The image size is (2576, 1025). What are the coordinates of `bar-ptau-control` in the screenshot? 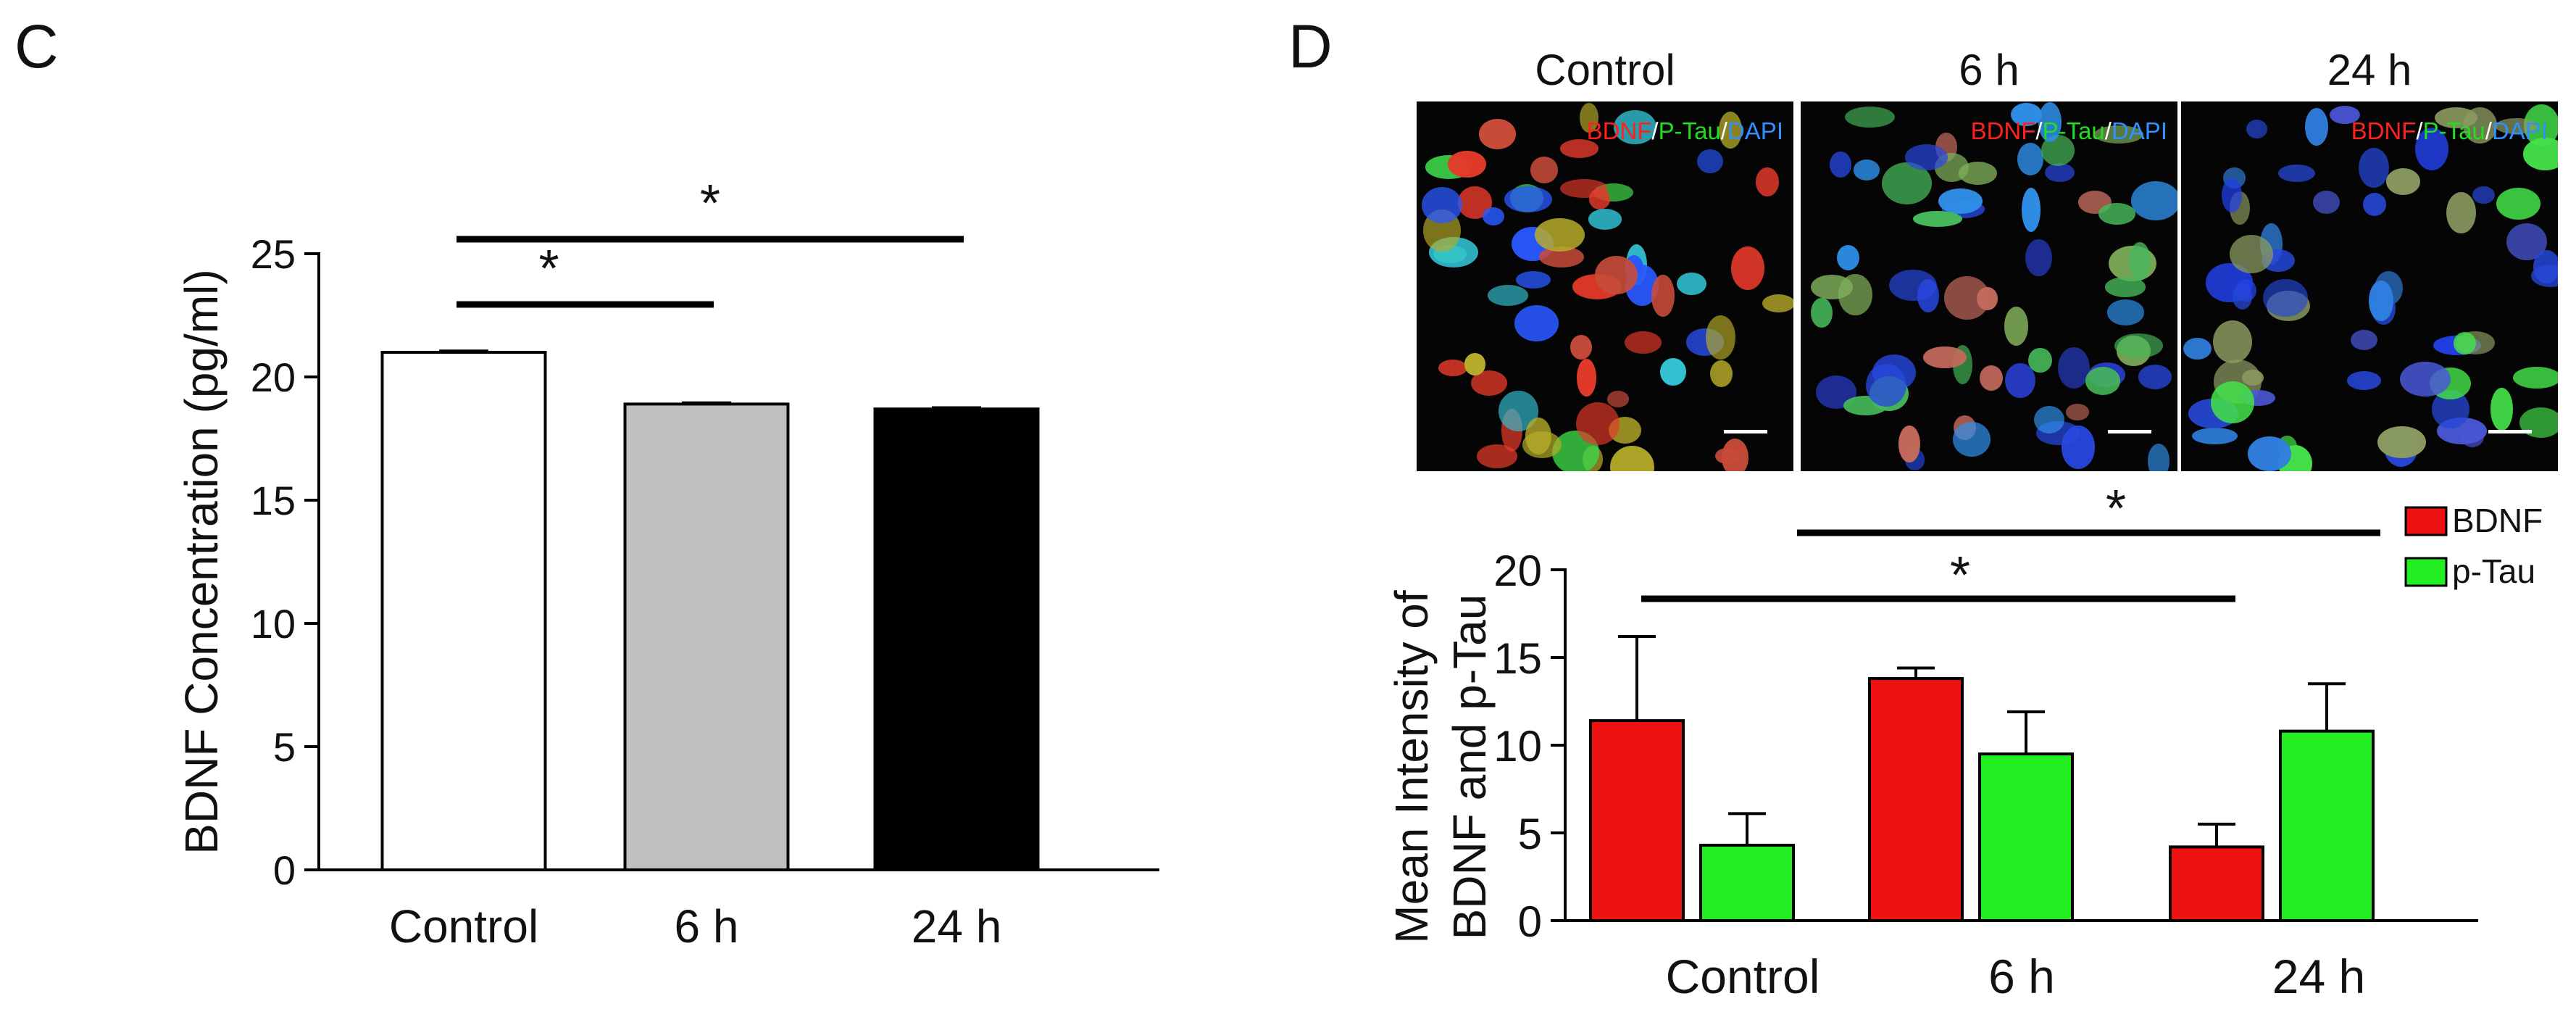 It's located at (1747, 882).